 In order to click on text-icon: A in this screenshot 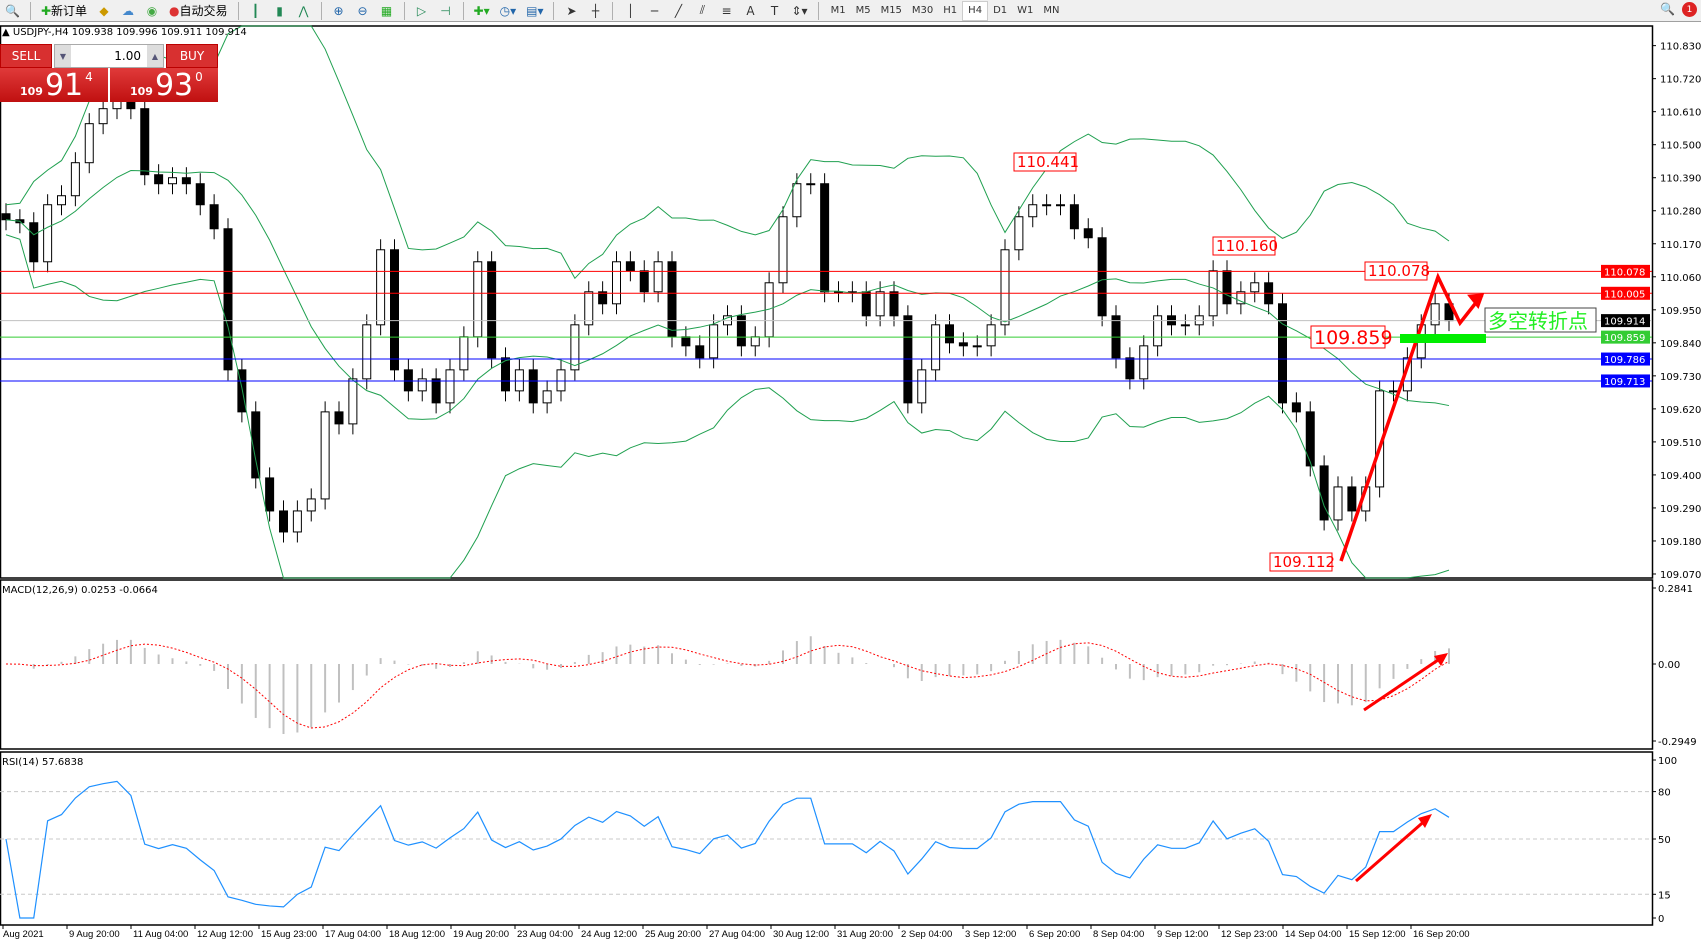, I will do `click(750, 10)`.